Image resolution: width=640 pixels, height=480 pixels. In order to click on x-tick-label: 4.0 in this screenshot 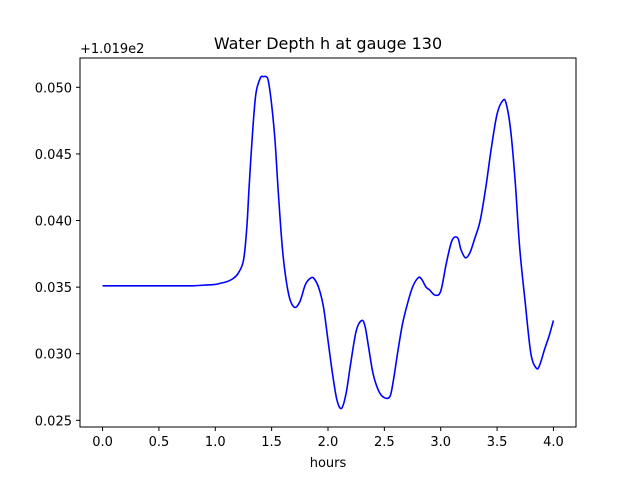, I will do `click(553, 442)`.